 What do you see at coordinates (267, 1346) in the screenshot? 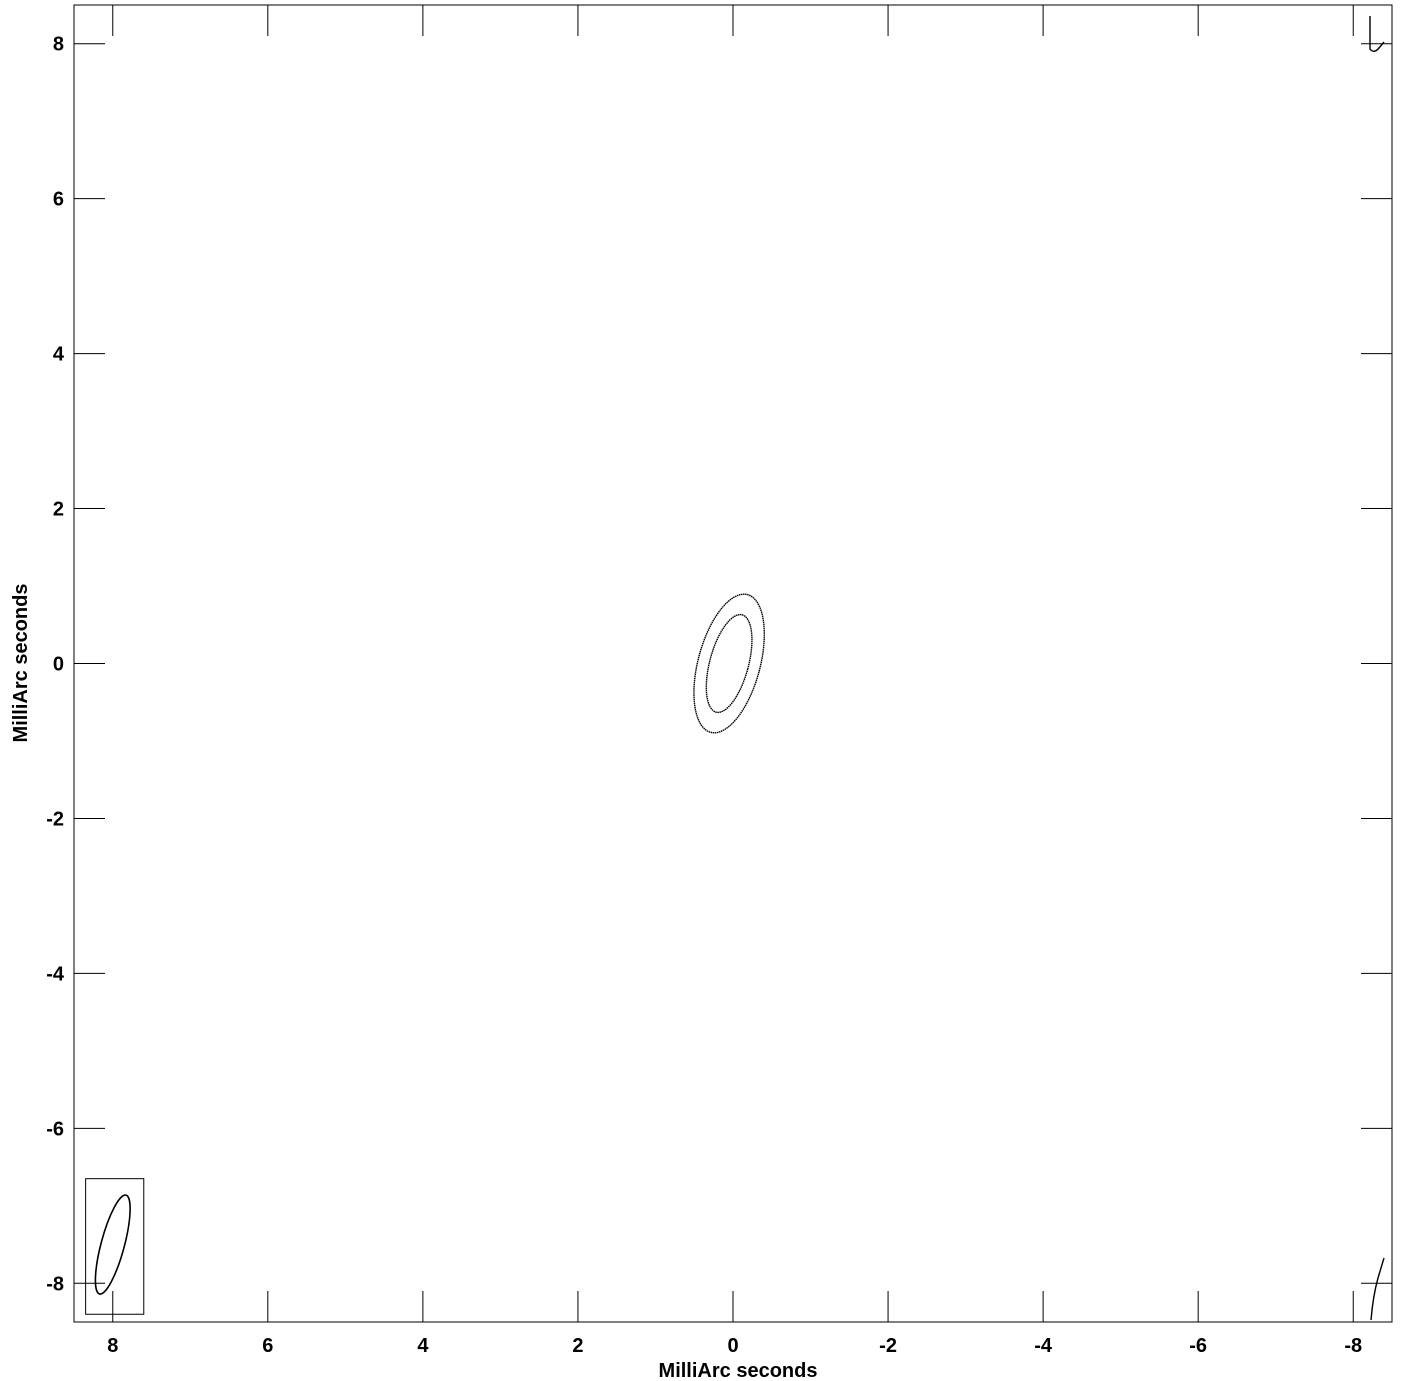
I see `x-tick-label: 6` at bounding box center [267, 1346].